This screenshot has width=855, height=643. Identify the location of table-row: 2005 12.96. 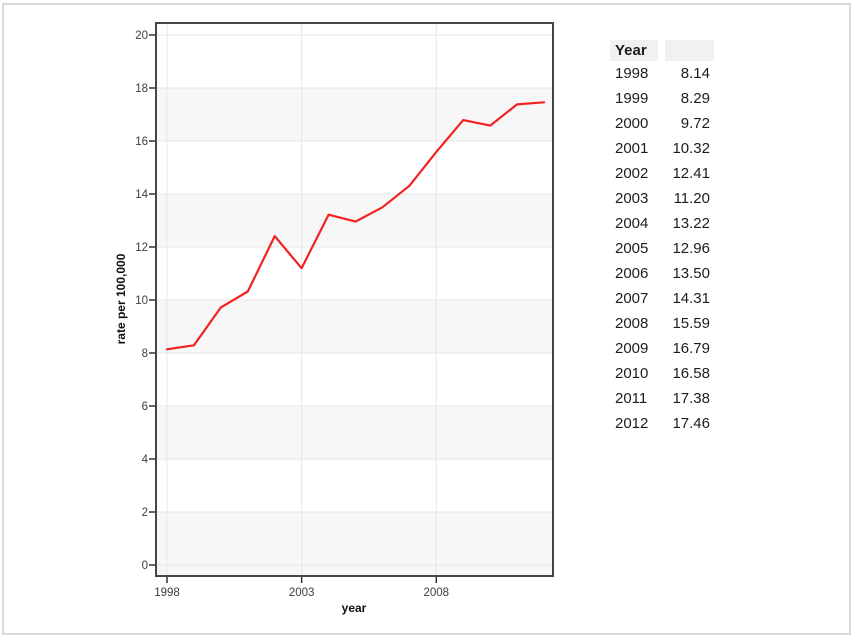
(662, 248).